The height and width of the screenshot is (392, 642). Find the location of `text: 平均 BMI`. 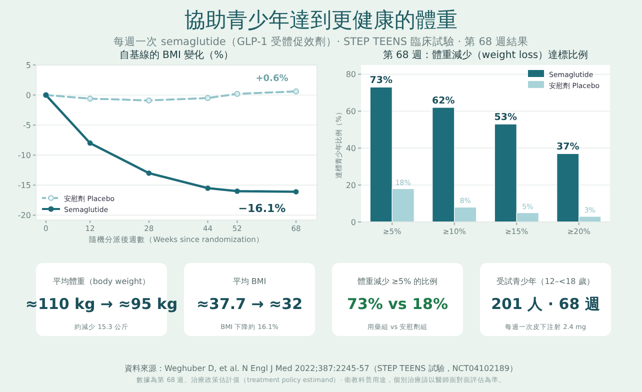

text: 平均 BMI is located at coordinates (249, 281).